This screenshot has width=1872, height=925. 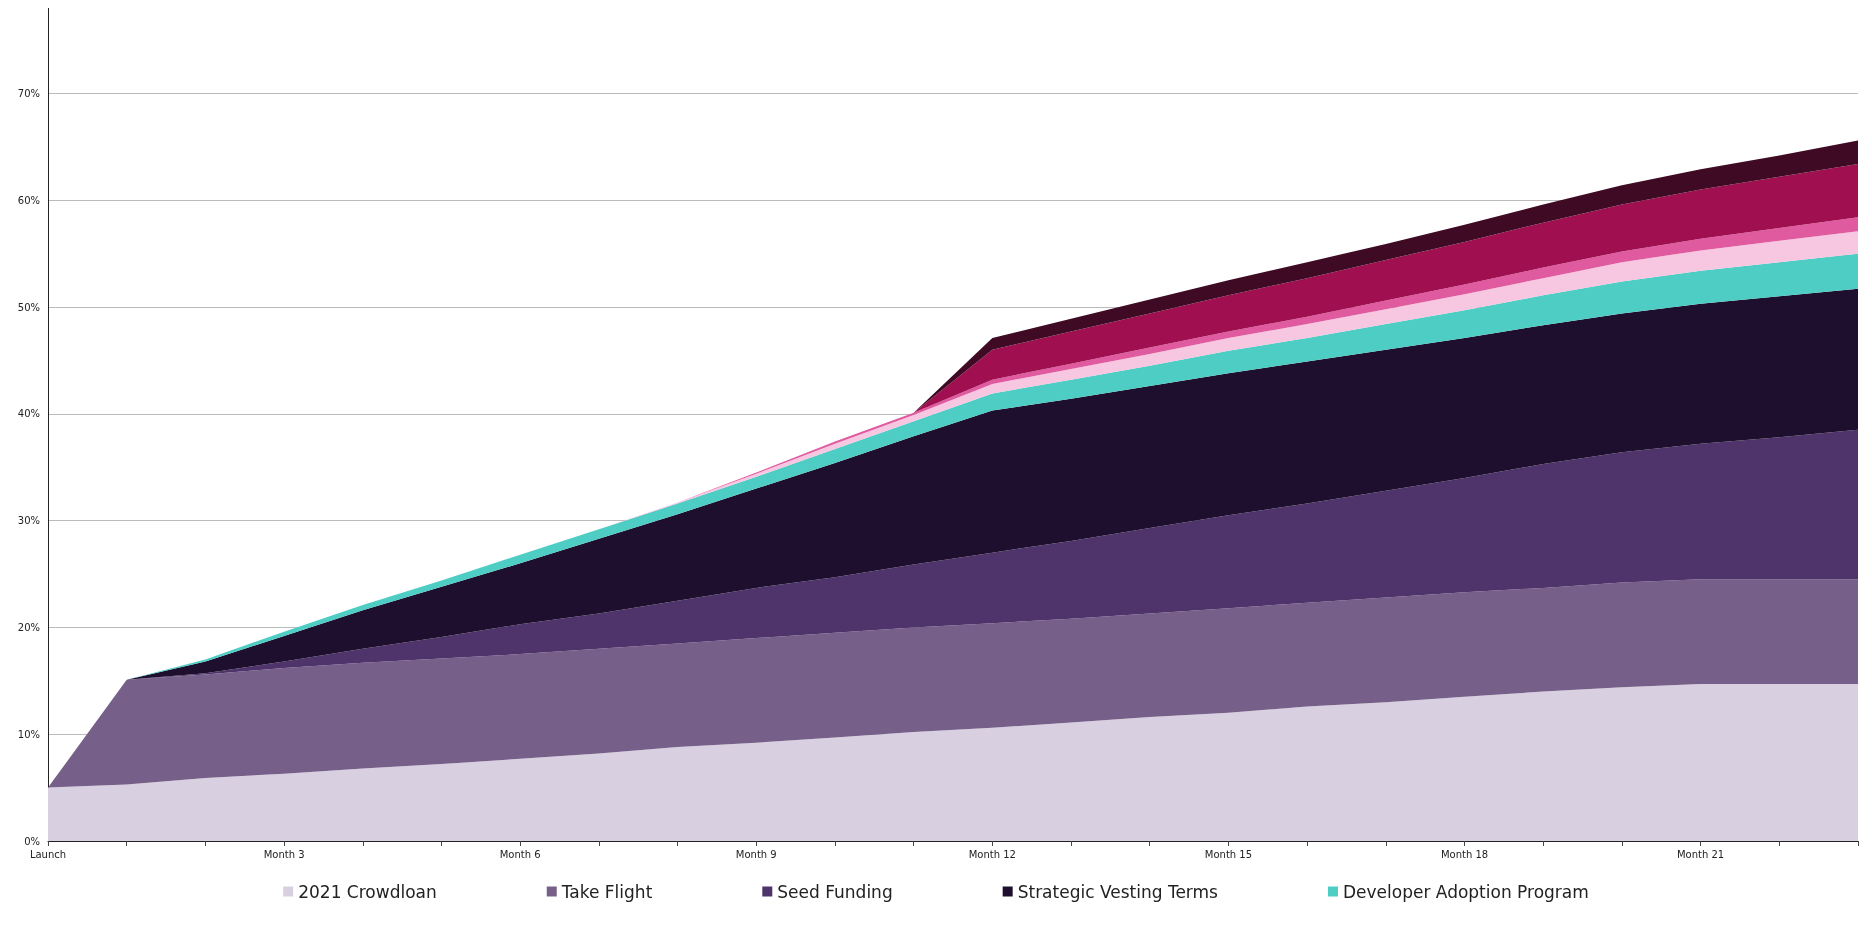 What do you see at coordinates (756, 854) in the screenshot?
I see `x-tick-label: Month 9` at bounding box center [756, 854].